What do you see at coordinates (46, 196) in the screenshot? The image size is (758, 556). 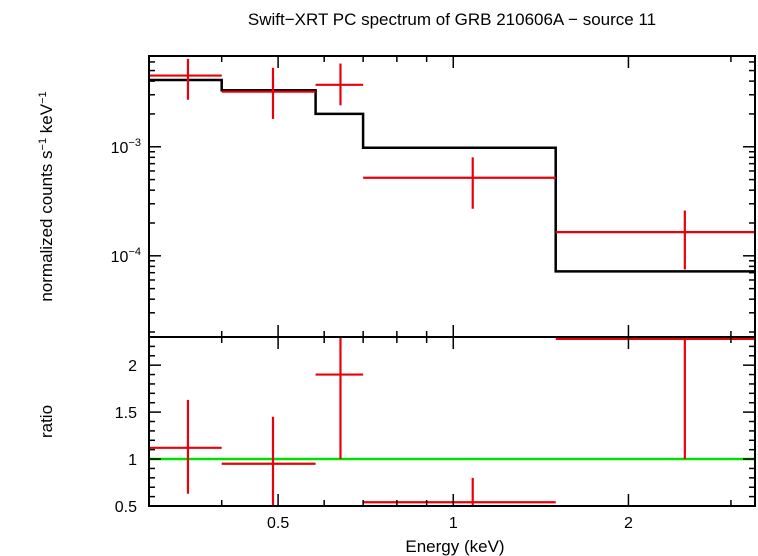 I see `spectrum-y-axis-label: normalized counts s−1 keV−1` at bounding box center [46, 196].